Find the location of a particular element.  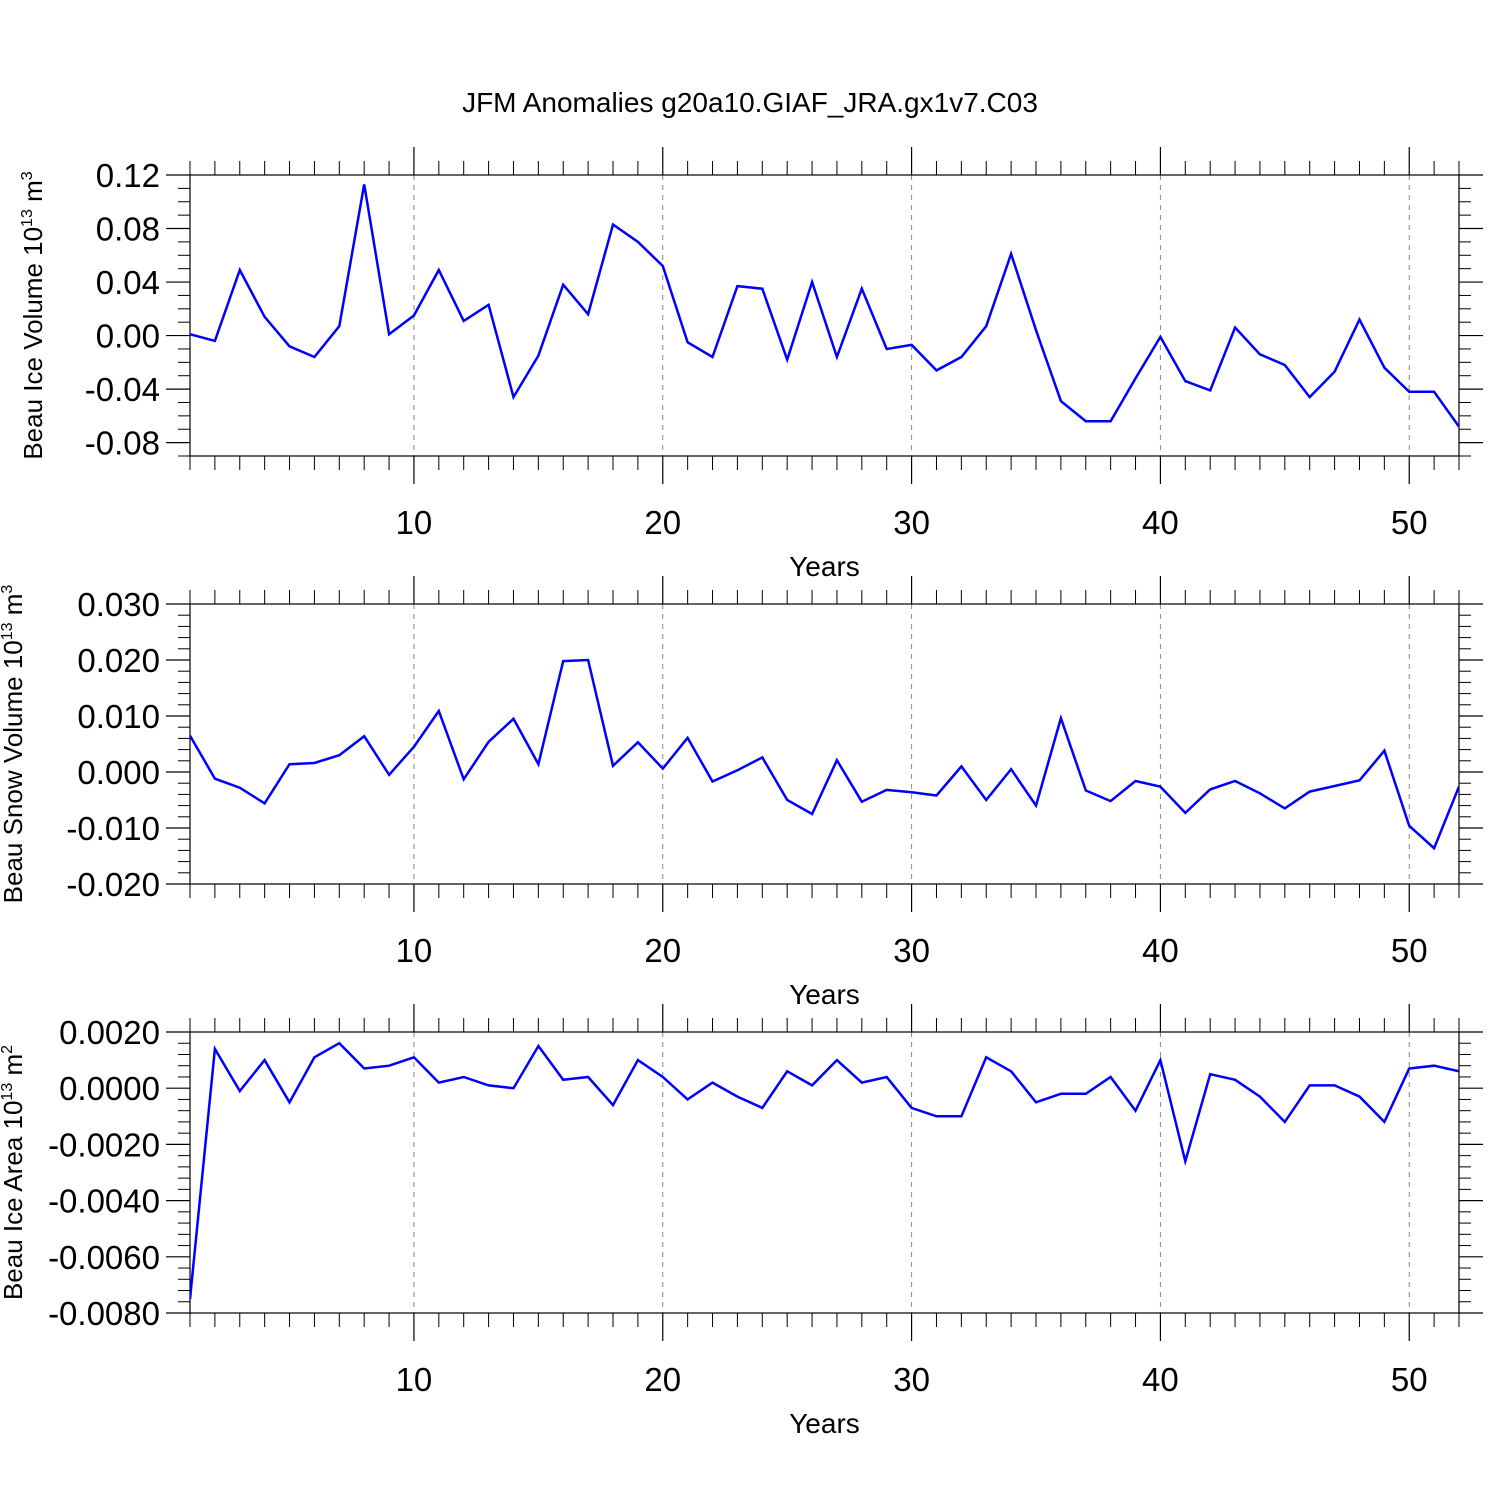

y-axis-label-text: Beau Snow Volume 10 is located at coordinates (14, 771).